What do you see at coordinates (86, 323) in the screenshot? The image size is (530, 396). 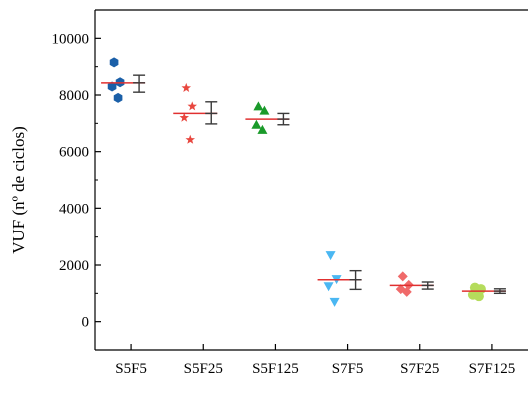 I see `y-tick-label: 0` at bounding box center [86, 323].